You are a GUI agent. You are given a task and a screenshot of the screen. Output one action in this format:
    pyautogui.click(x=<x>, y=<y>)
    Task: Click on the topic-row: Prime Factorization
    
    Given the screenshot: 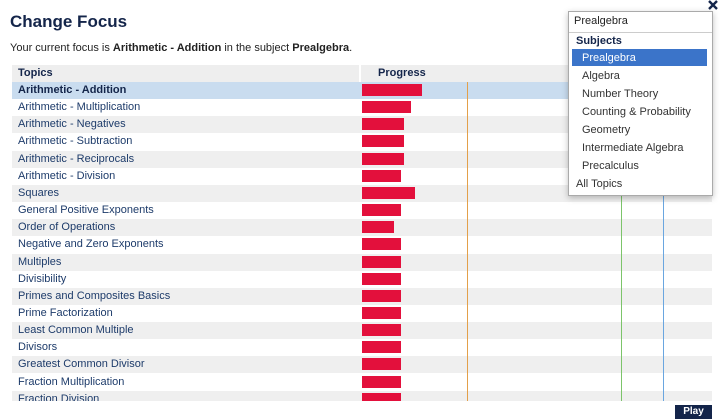 What is the action you would take?
    pyautogui.click(x=362, y=313)
    